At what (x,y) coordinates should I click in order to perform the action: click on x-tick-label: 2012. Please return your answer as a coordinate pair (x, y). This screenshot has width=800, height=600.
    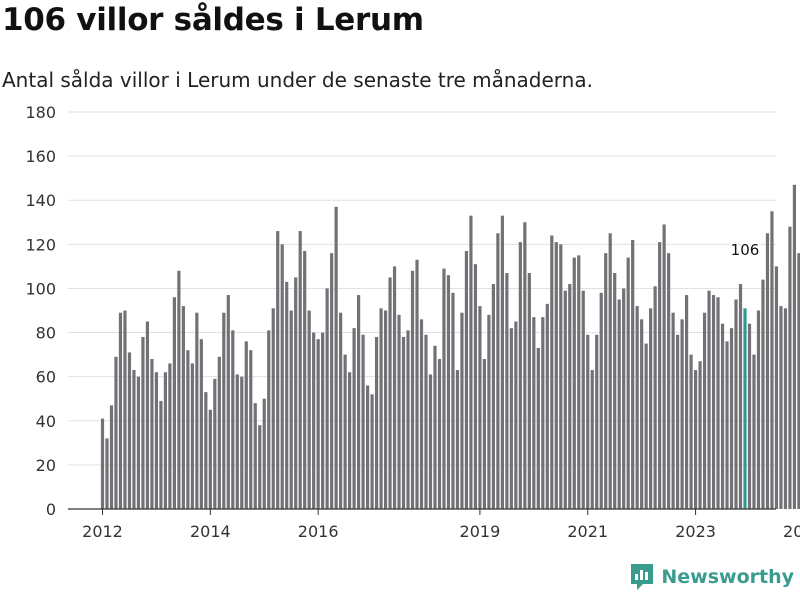
    Looking at the image, I should click on (102, 531).